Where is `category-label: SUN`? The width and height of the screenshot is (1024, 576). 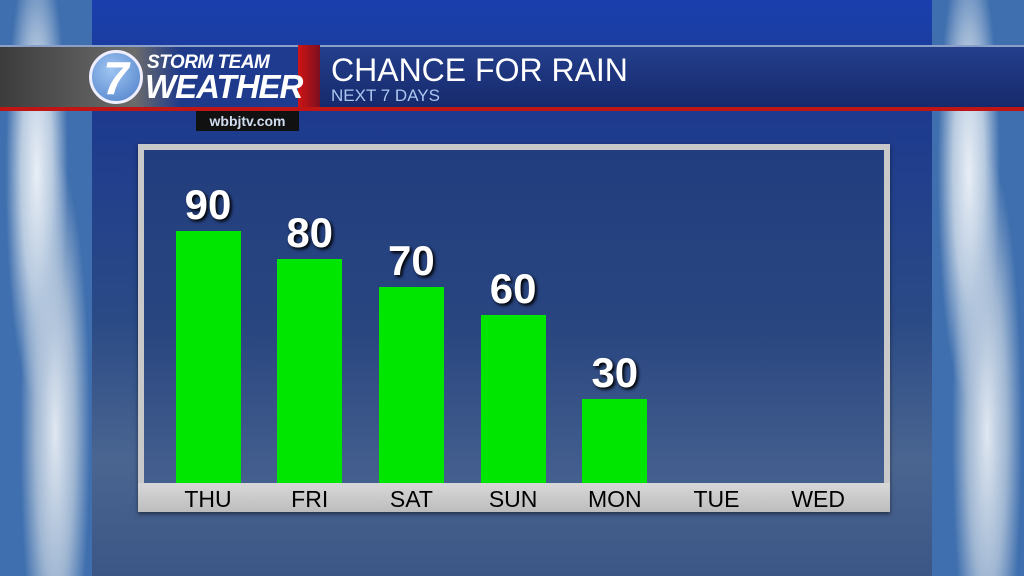 category-label: SUN is located at coordinates (513, 499).